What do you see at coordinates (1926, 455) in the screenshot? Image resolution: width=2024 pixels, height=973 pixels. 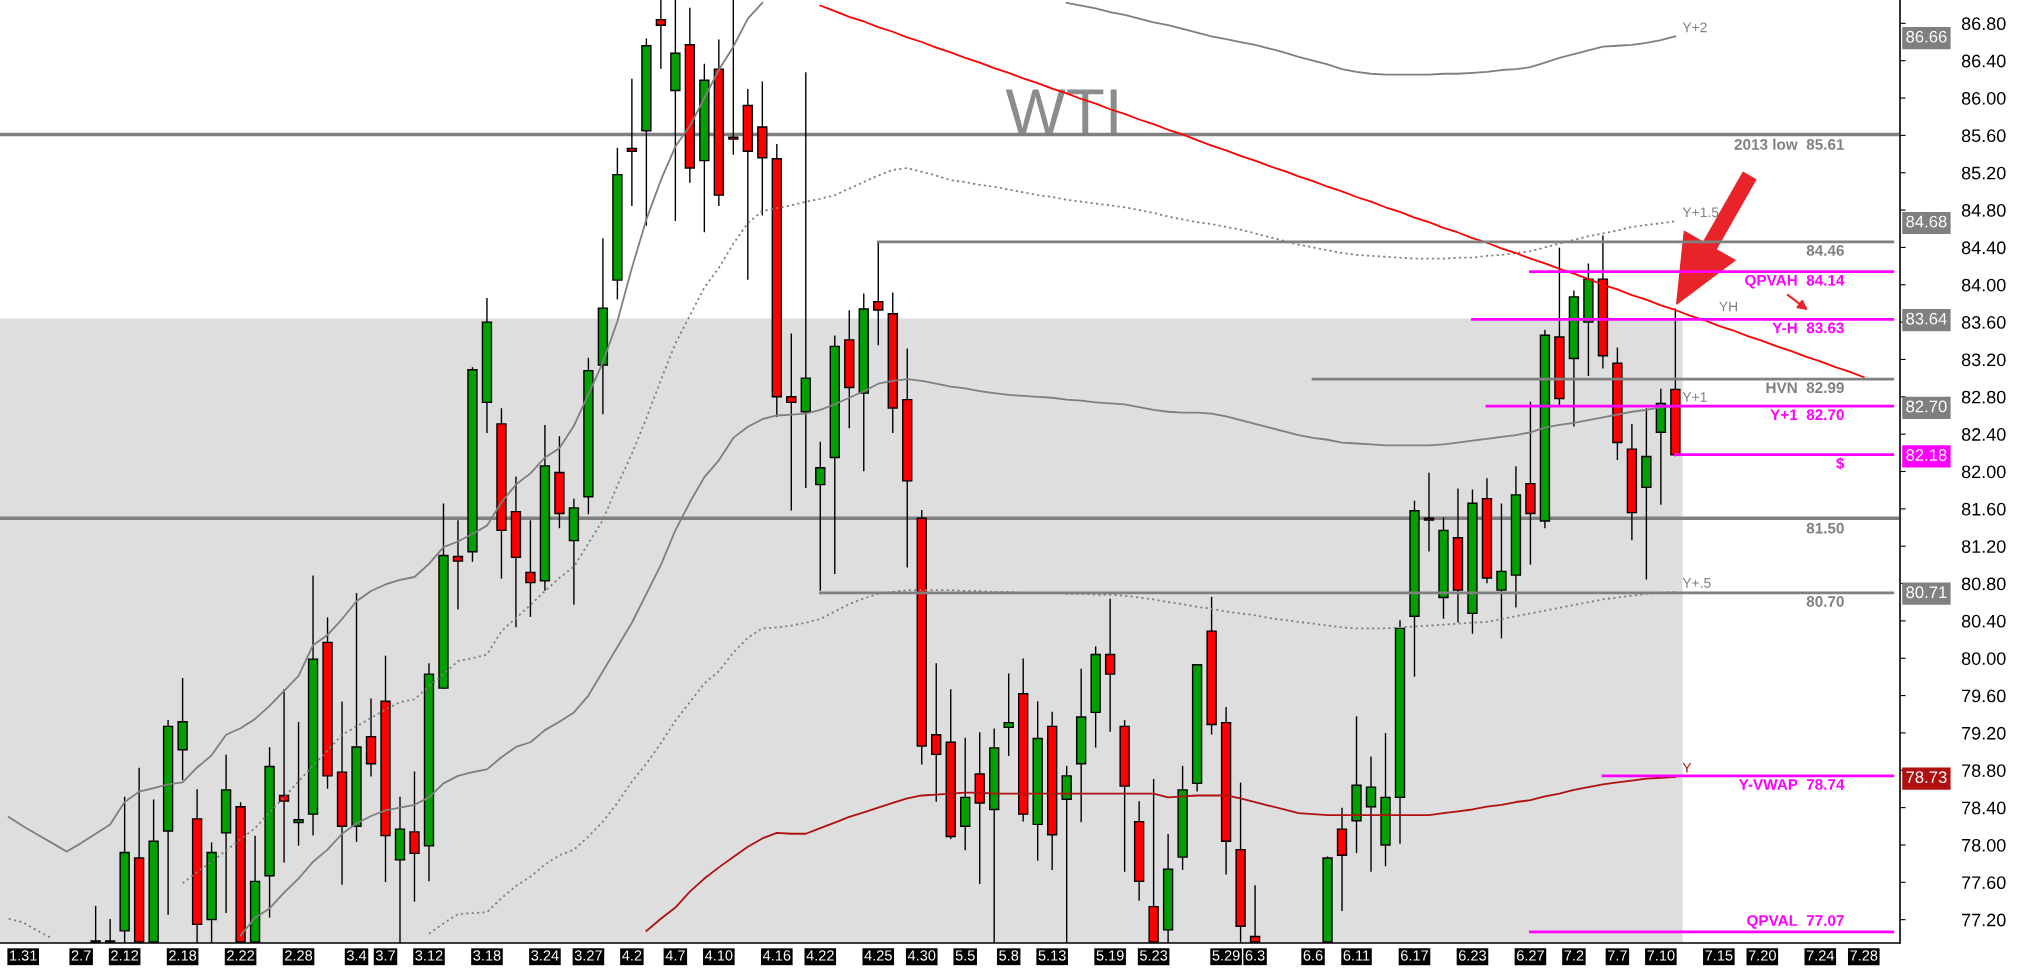 I see `y2-tick-label: 82.18` at bounding box center [1926, 455].